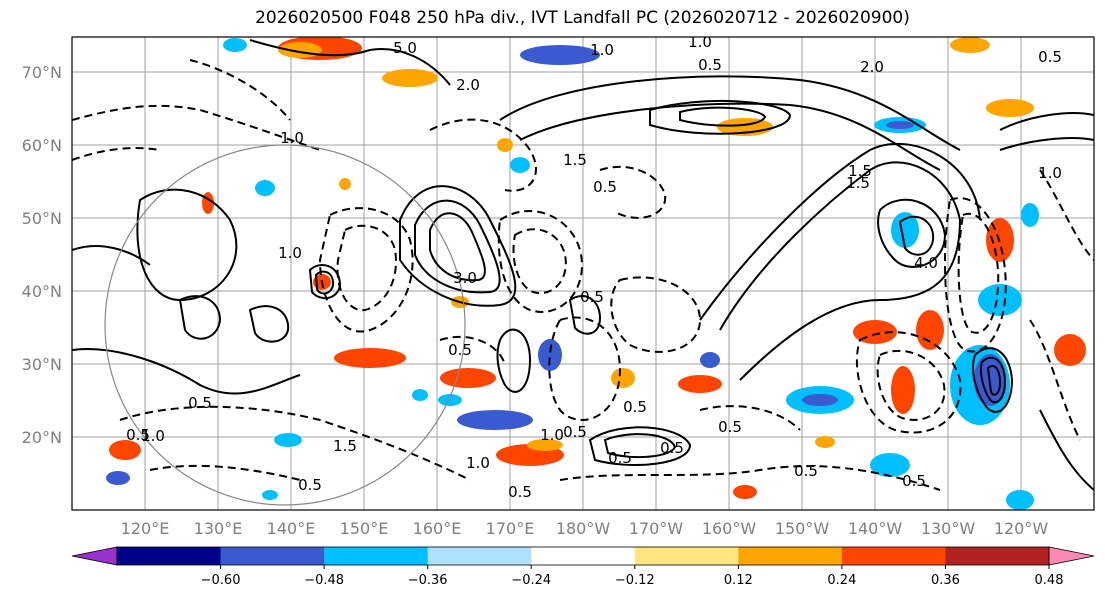 This screenshot has height=604, width=1105. I want to click on contour-label: 2.0, so click(872, 67).